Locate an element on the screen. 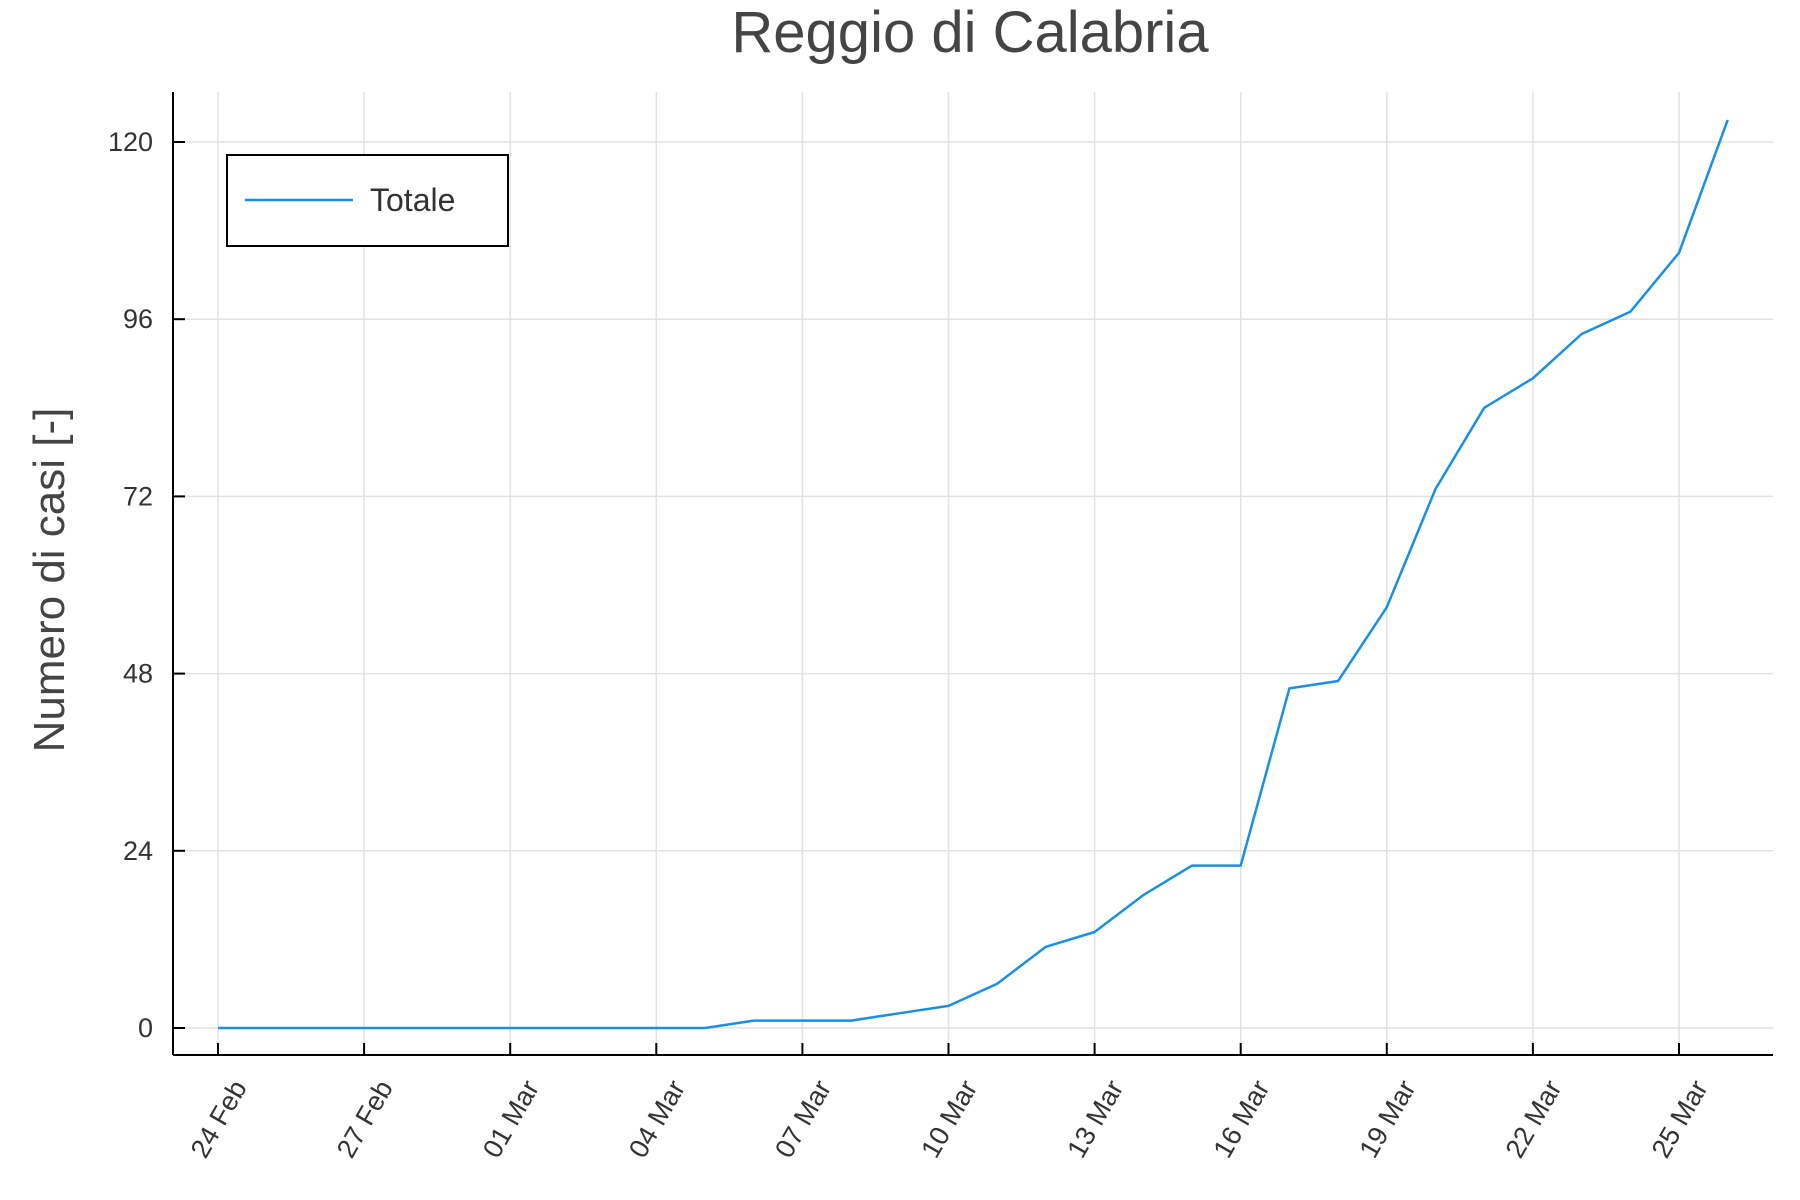  x-tick-label: 22 Mar is located at coordinates (1534, 1119).